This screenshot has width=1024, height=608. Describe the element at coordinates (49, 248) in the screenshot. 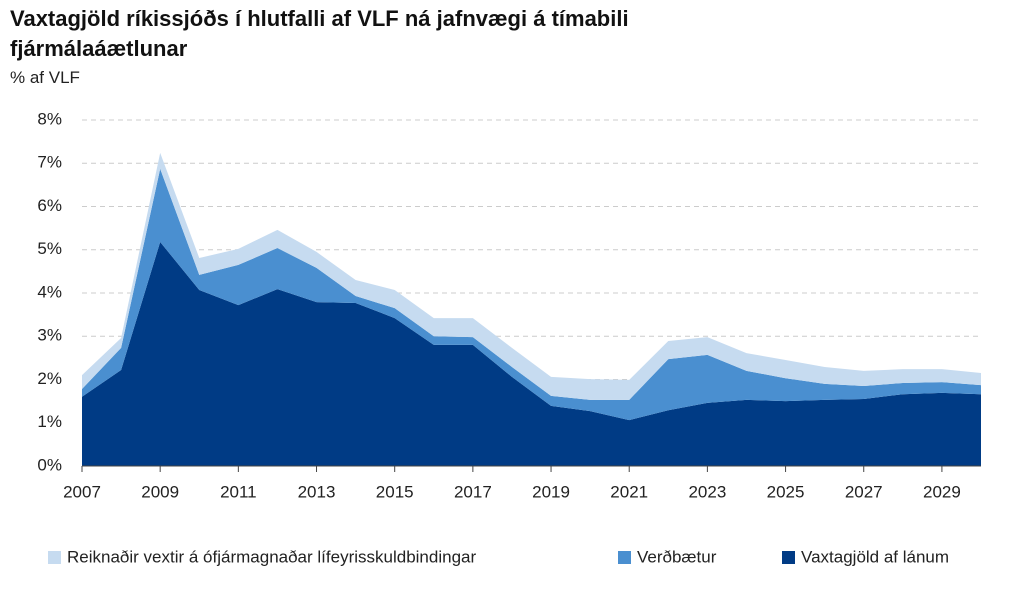

I see `y-tick-label: 5%` at that location.